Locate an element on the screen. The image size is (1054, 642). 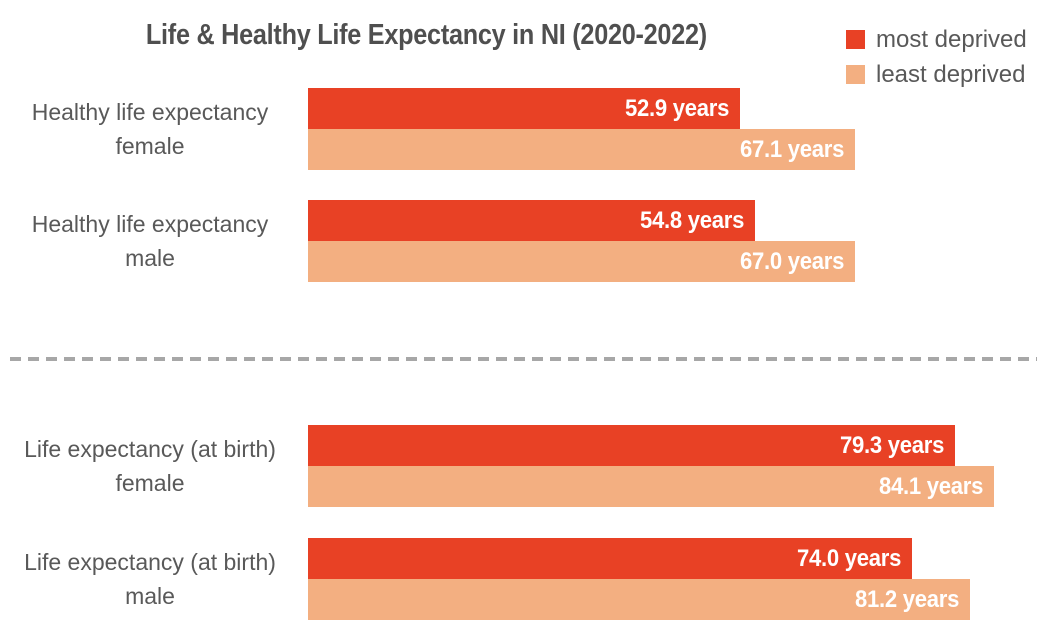
bar-least-deprived: 67.1 years is located at coordinates (581, 149).